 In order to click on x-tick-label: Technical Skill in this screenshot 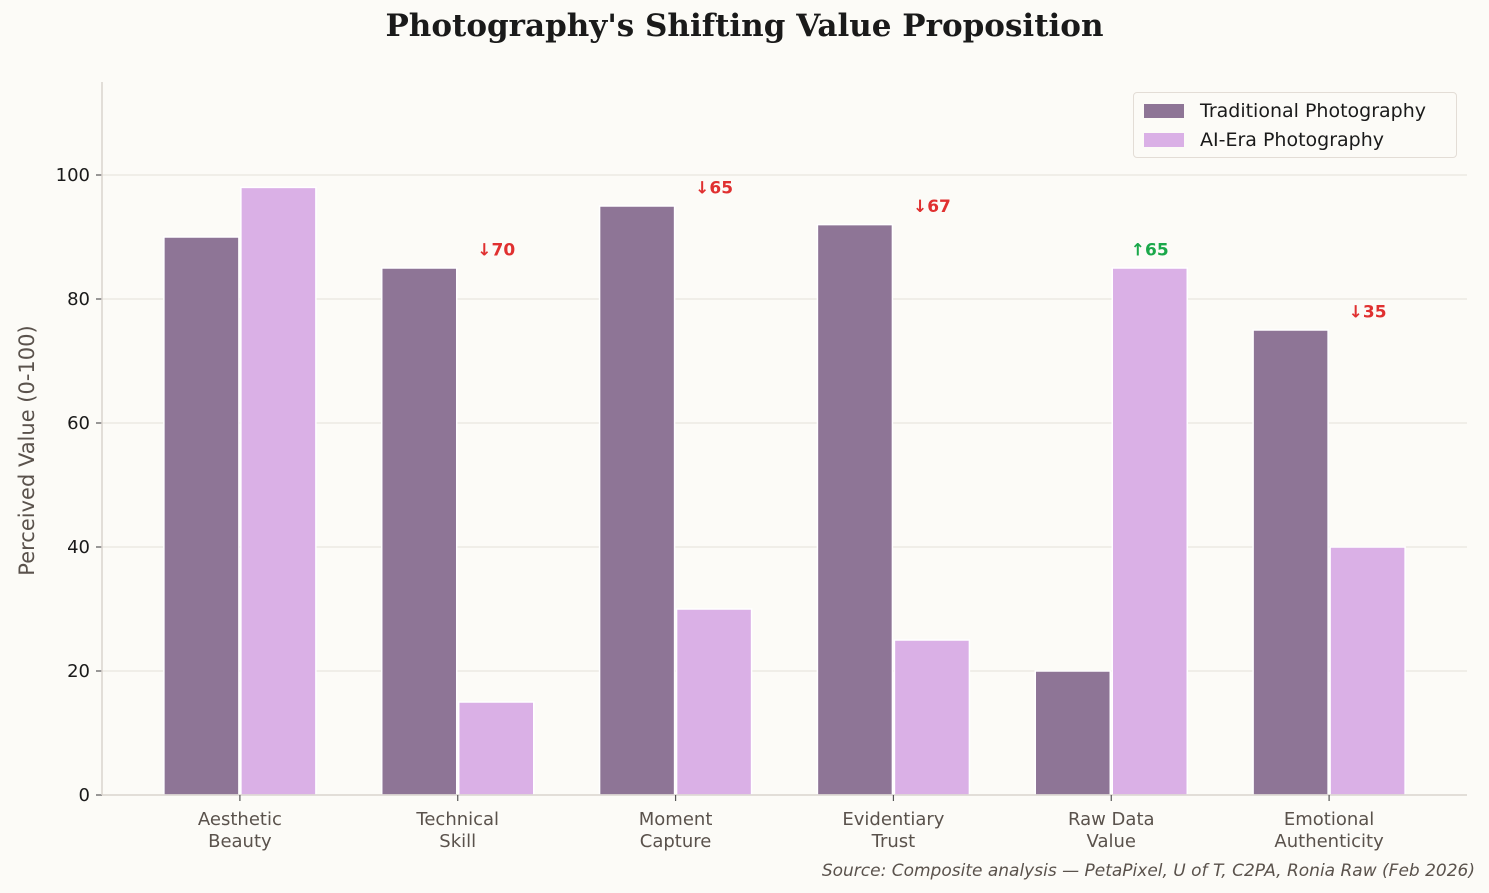, I will do `click(457, 830)`.